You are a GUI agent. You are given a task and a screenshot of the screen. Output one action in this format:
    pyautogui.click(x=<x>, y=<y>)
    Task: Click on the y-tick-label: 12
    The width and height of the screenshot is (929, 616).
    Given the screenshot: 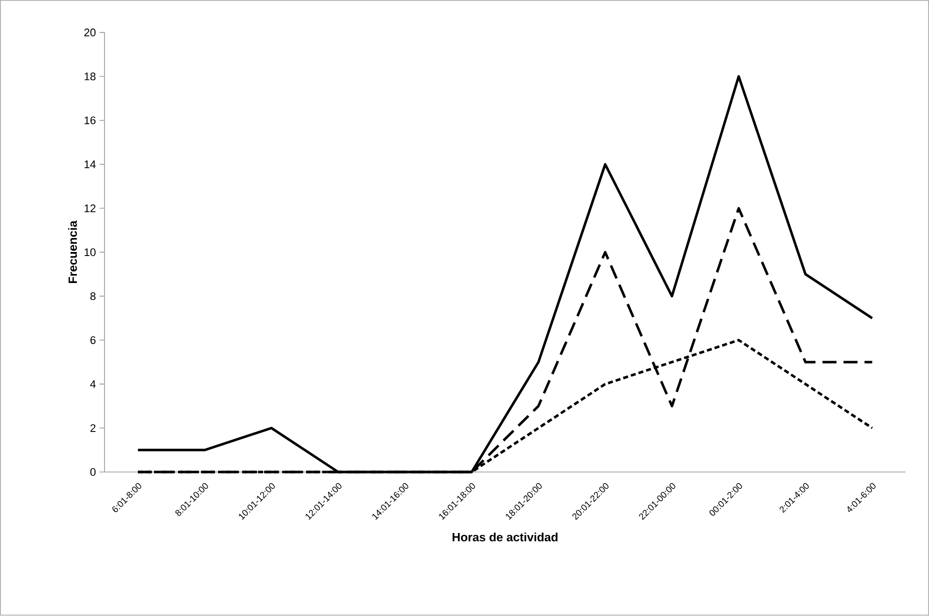 What is the action you would take?
    pyautogui.click(x=90, y=208)
    